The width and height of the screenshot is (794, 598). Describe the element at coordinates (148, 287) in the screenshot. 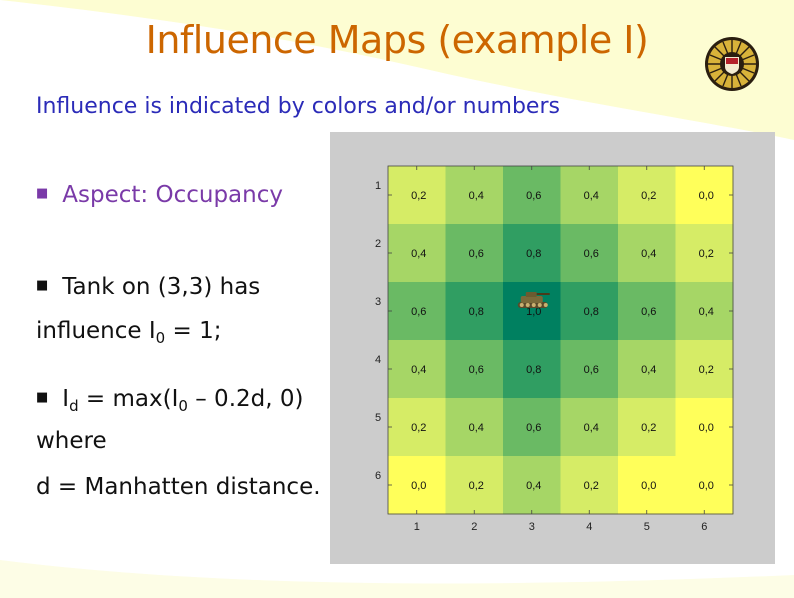

I see `tank-line-1: ■ Tank on (3,3) has` at that location.